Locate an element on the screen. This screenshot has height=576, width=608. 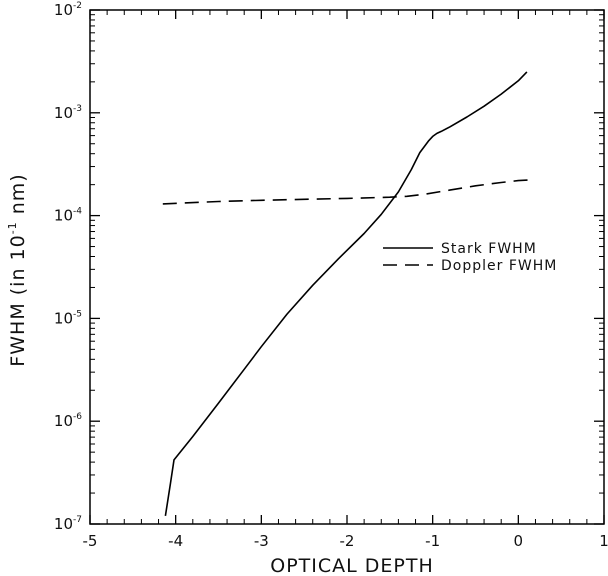
y-tick-label: 10⁻³ is located at coordinates (68, 113).